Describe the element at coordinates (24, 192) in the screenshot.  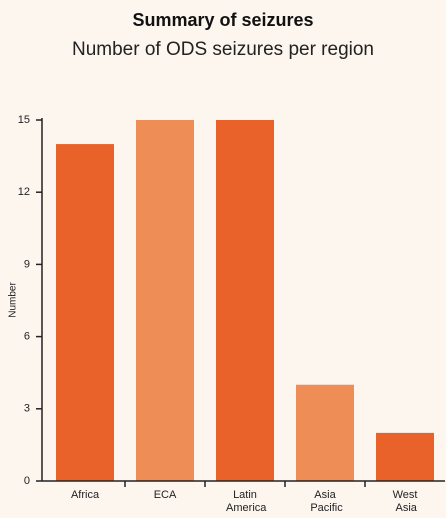
I see `y-tick-label: 12` at that location.